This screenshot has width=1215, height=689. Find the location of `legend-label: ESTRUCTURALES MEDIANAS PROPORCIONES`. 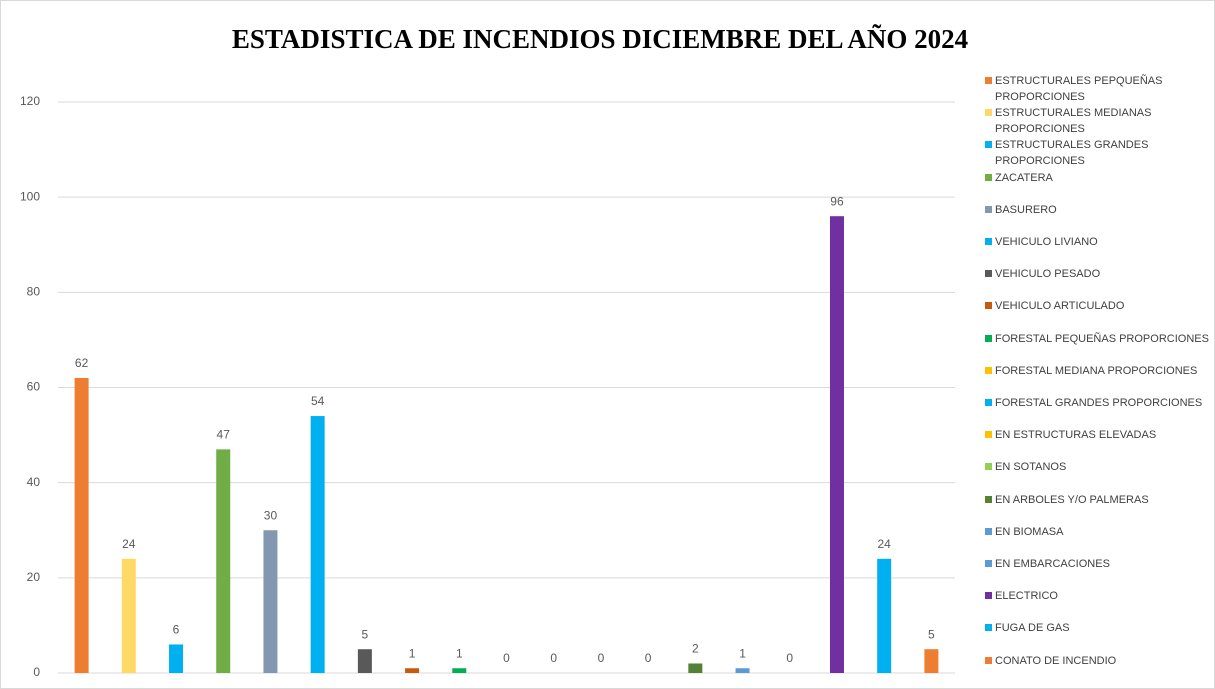

legend-label: ESTRUCTURALES MEDIANAS PROPORCIONES is located at coordinates (1073, 121).